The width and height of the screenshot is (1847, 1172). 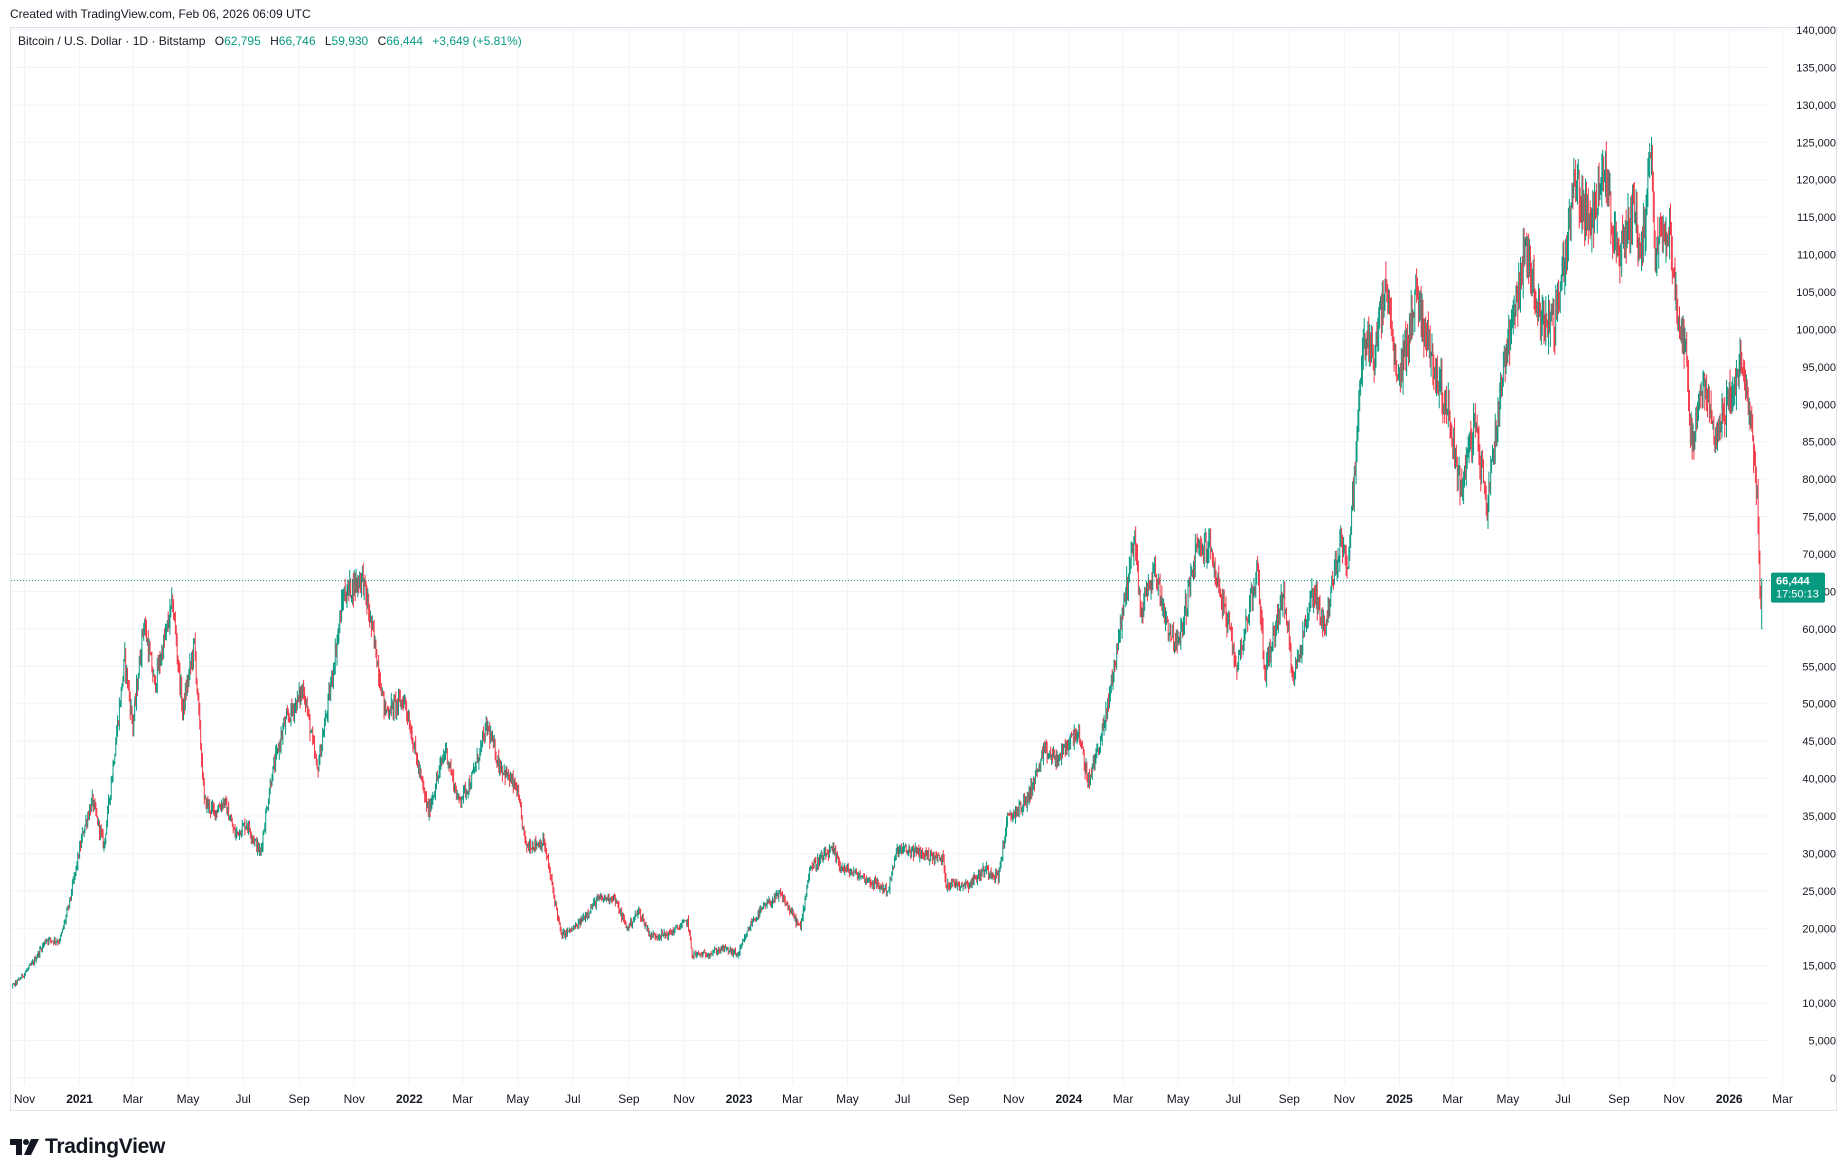 I want to click on y-tick-label: 45,000, so click(x=1819, y=742).